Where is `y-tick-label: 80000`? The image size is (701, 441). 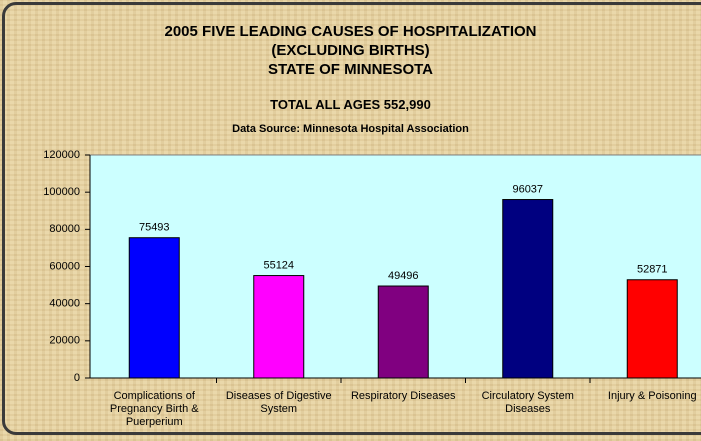
y-tick-label: 80000 is located at coordinates (64, 229).